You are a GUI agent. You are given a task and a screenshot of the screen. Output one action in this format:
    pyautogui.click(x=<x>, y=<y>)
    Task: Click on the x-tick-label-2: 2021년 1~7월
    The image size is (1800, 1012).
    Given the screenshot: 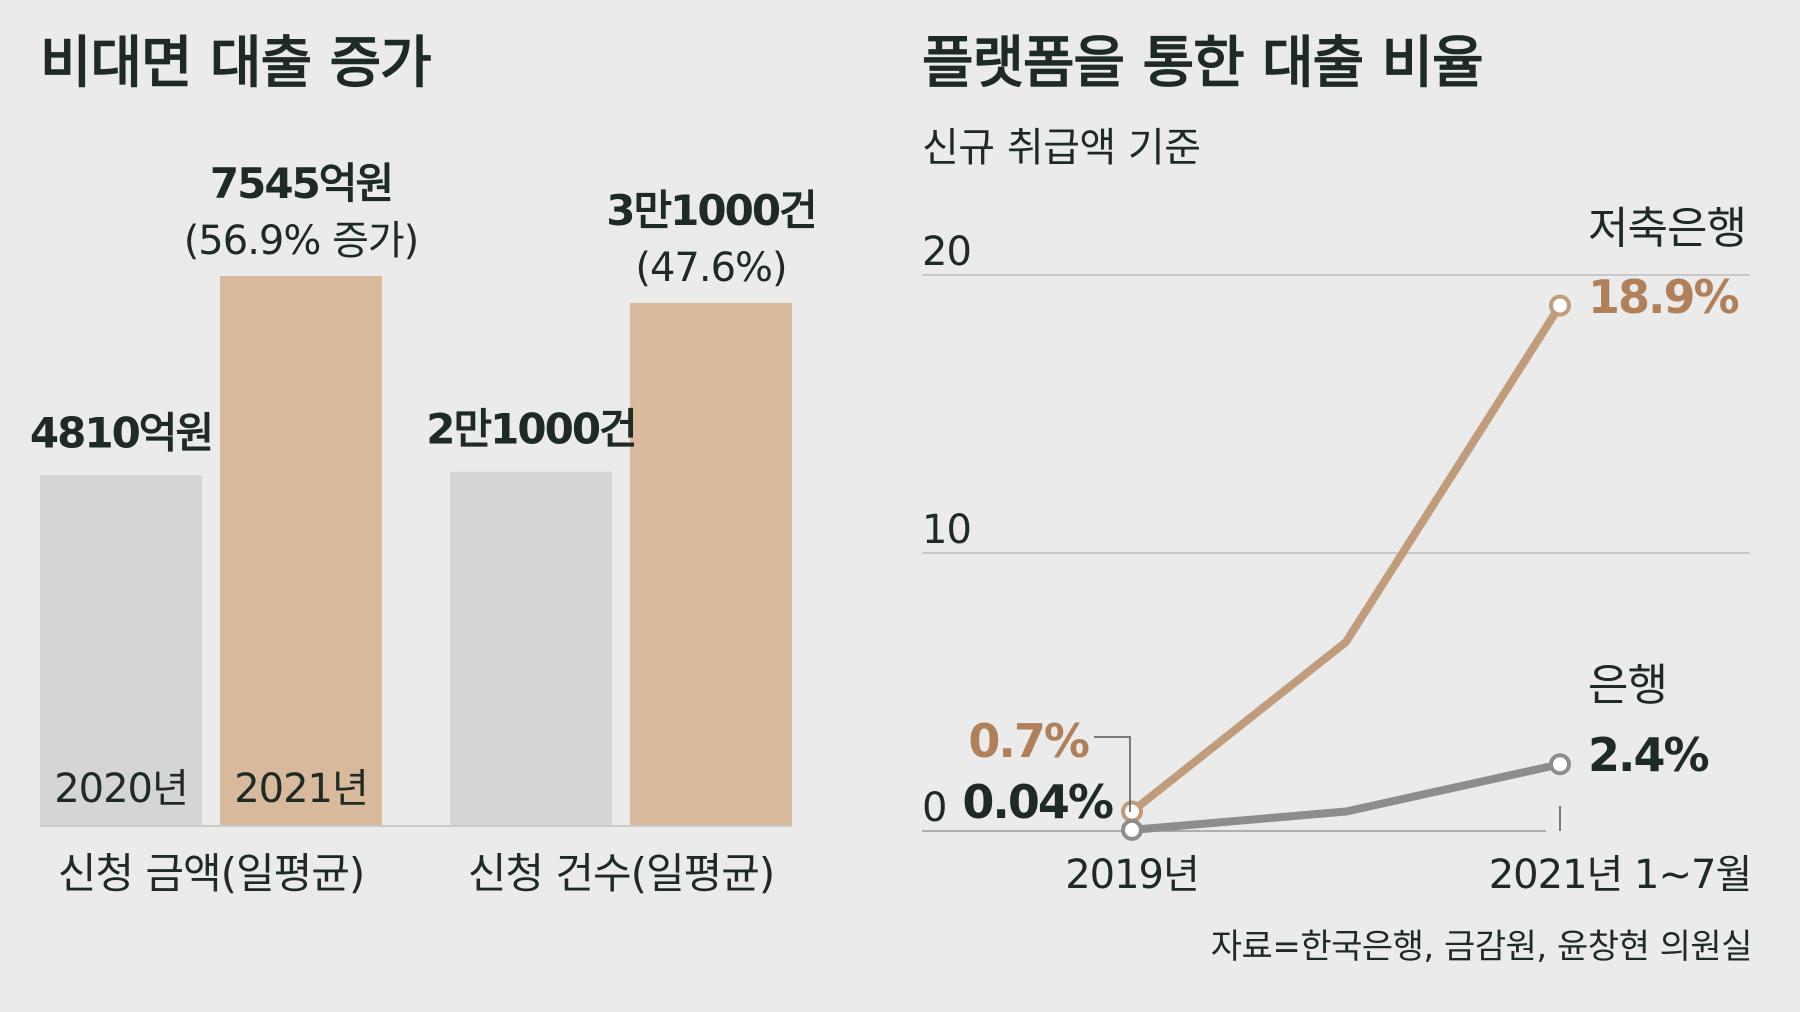 What is the action you would take?
    pyautogui.click(x=1620, y=875)
    